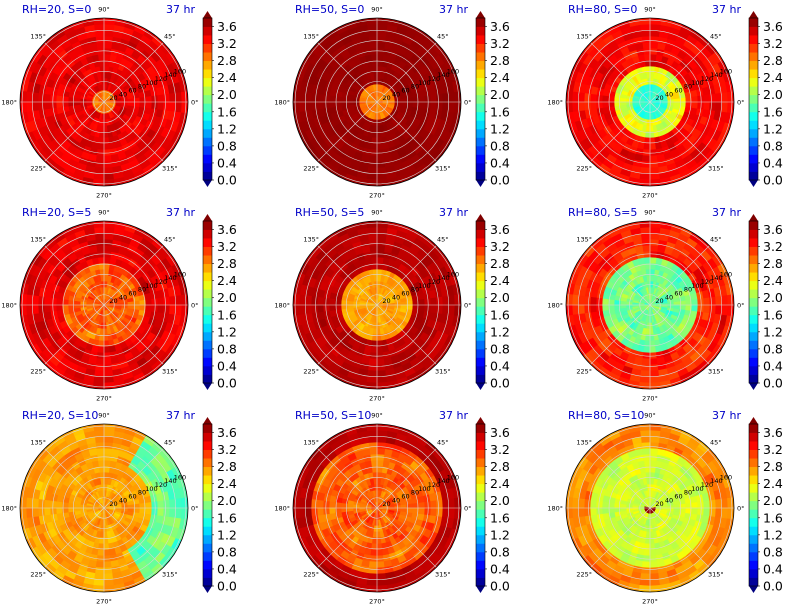  What do you see at coordinates (443, 168) in the screenshot?
I see `angle-tick-label: 315°` at bounding box center [443, 168].